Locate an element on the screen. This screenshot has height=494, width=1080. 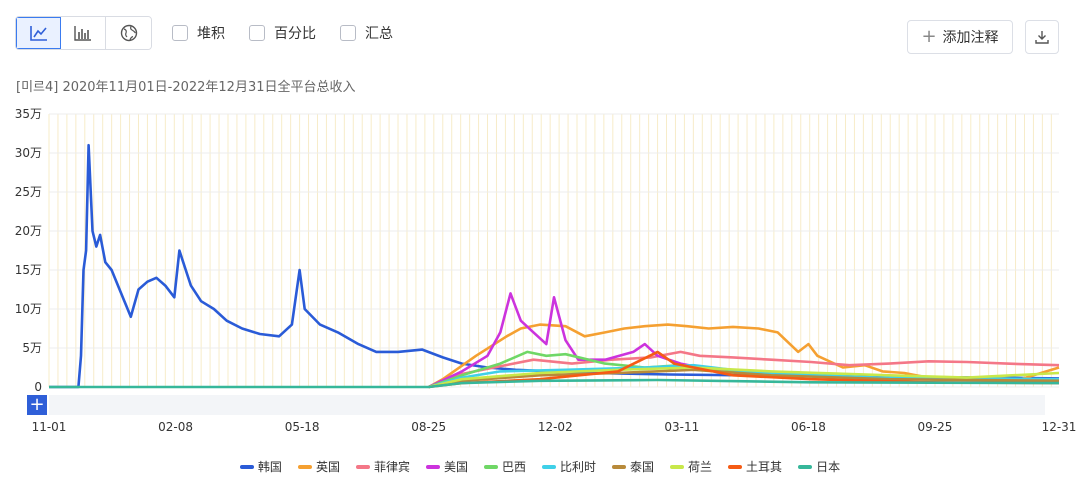
legend-item: 英国 is located at coordinates (318, 466).